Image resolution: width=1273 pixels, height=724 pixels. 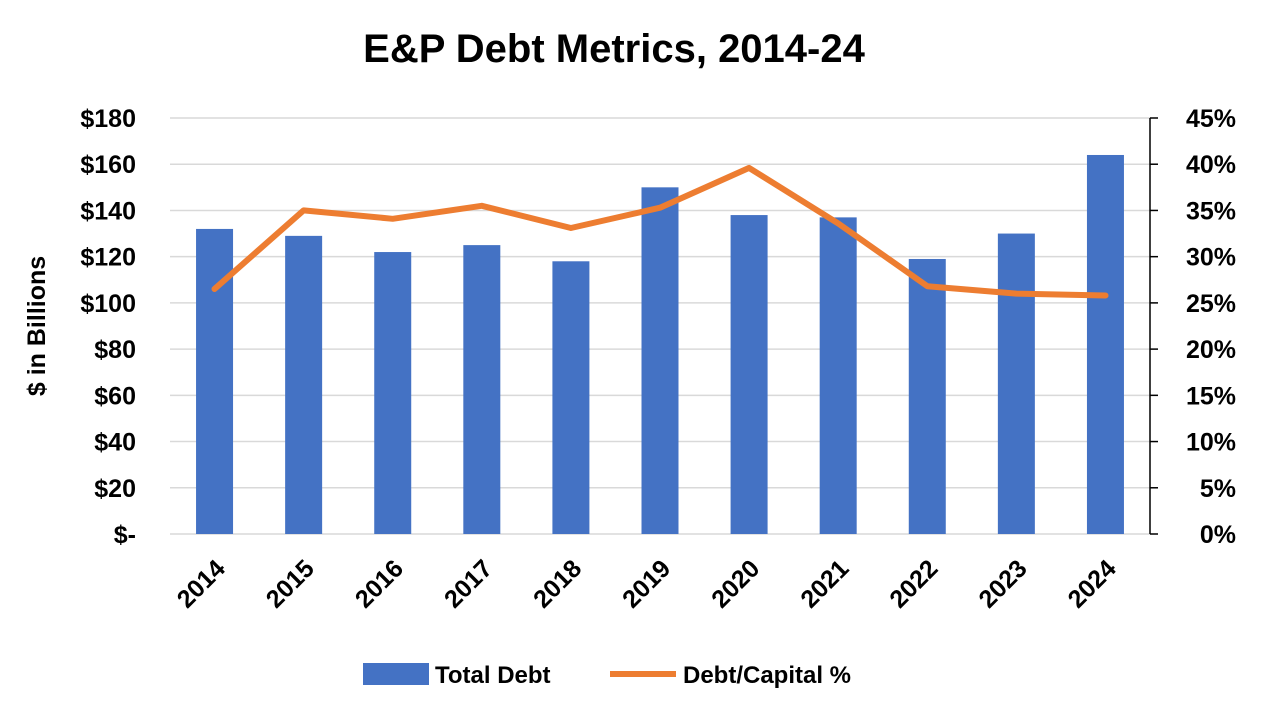 I want to click on y-tick-label: $80, so click(x=115, y=350).